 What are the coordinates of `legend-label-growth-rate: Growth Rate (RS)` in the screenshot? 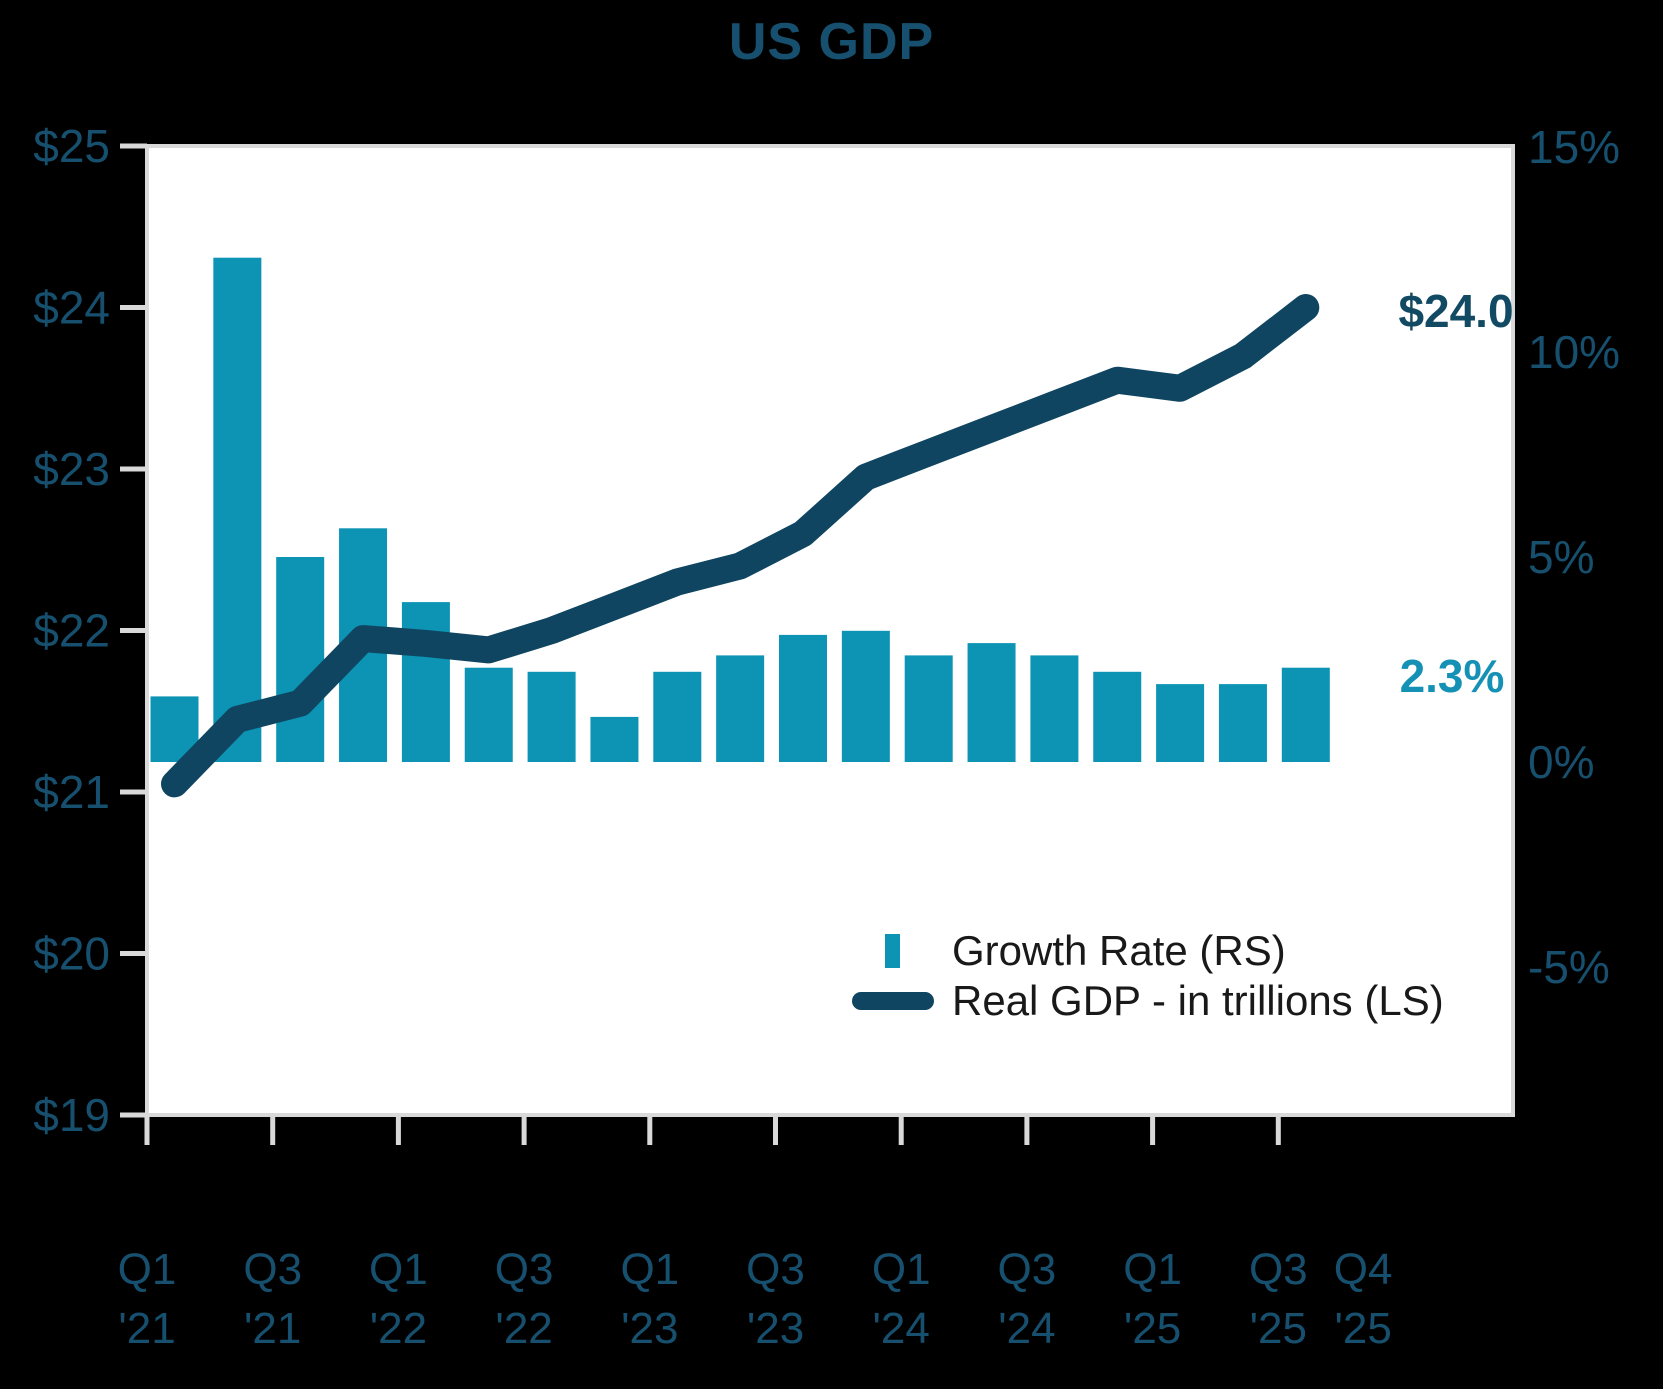 It's located at (1119, 950).